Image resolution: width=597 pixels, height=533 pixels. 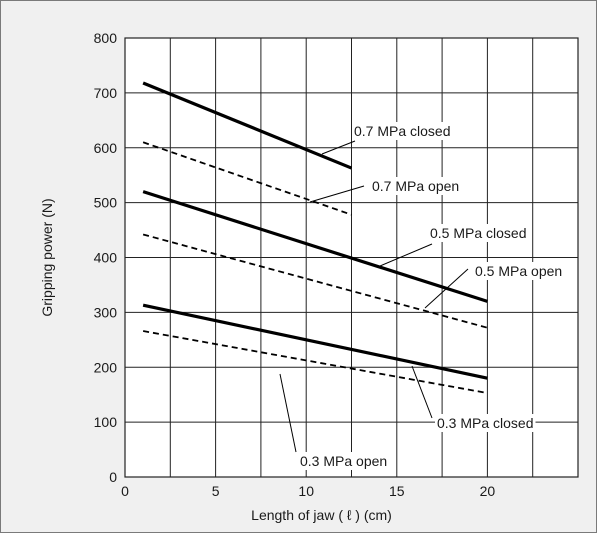 I want to click on y-tick-label: 300, so click(x=106, y=312).